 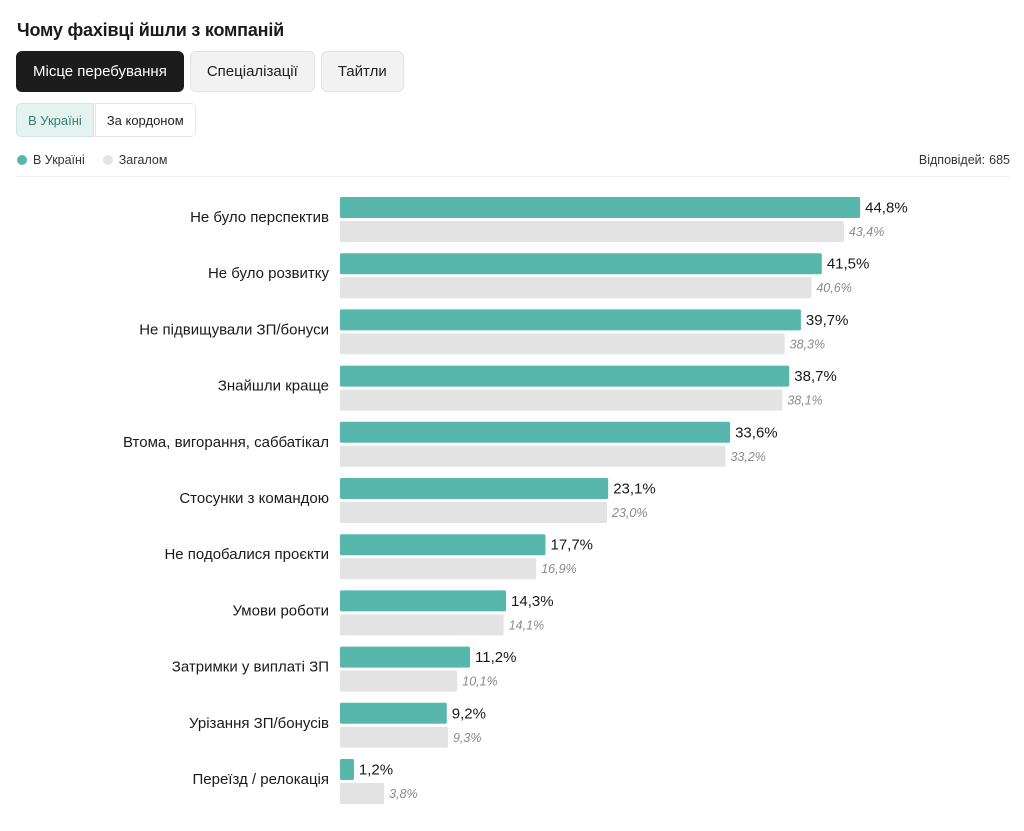 I want to click on responses-value: 685, so click(x=999, y=160).